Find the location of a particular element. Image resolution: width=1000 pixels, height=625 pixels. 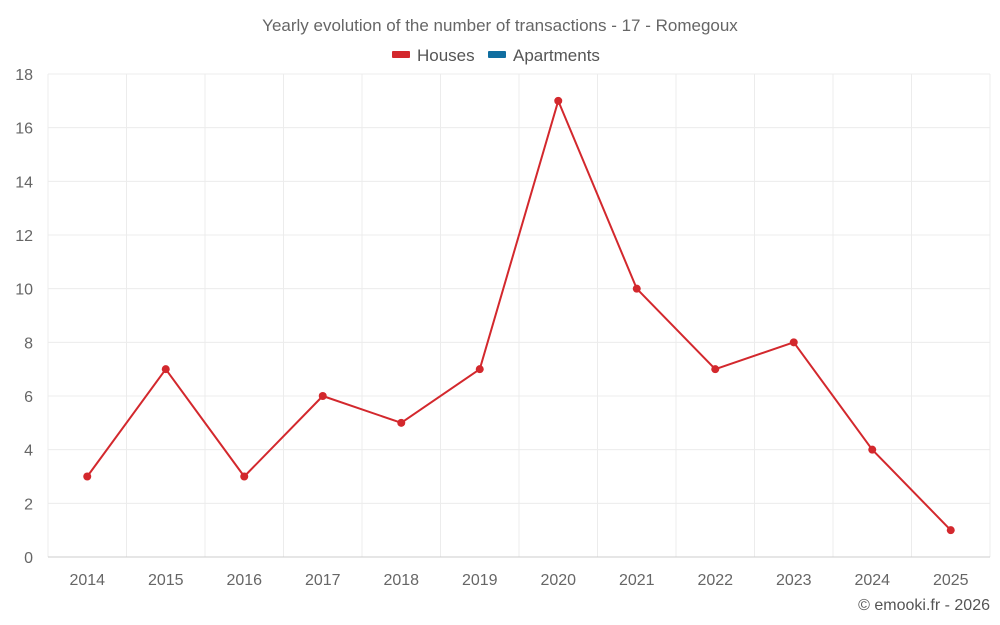

x-tick-label: 2022 is located at coordinates (715, 580).